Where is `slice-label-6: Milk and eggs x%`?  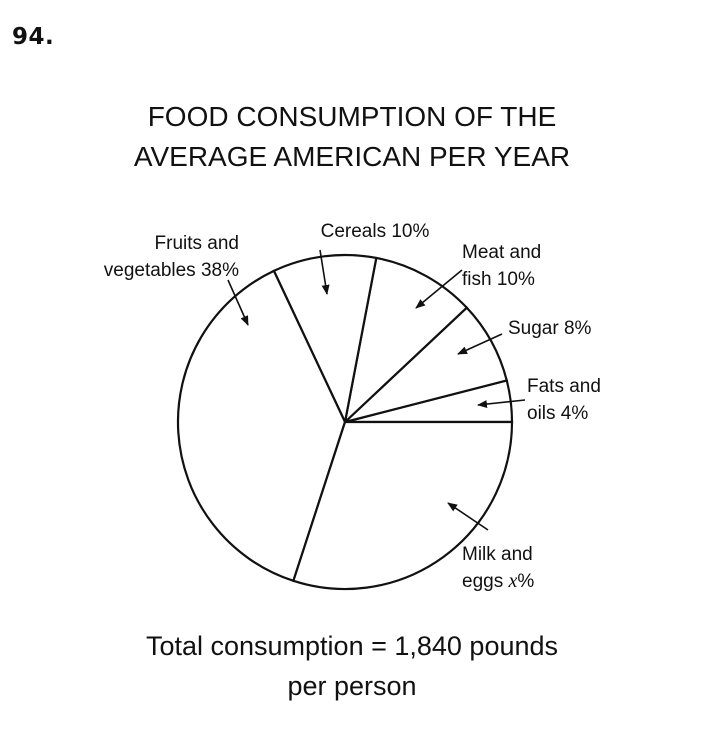 slice-label-6: Milk and eggs x% is located at coordinates (498, 568).